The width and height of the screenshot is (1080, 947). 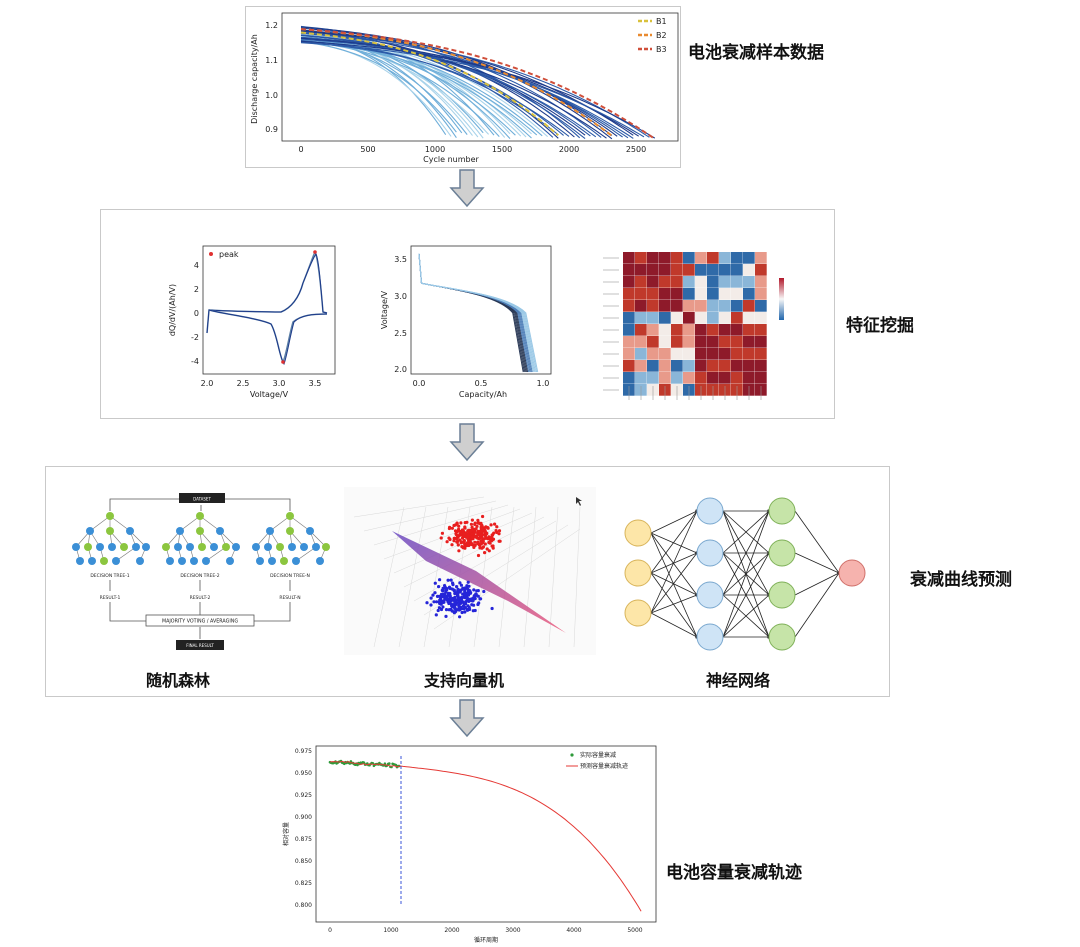 What do you see at coordinates (756, 53) in the screenshot?
I see `stage-label-sample-data: 电池衰减样本数据` at bounding box center [756, 53].